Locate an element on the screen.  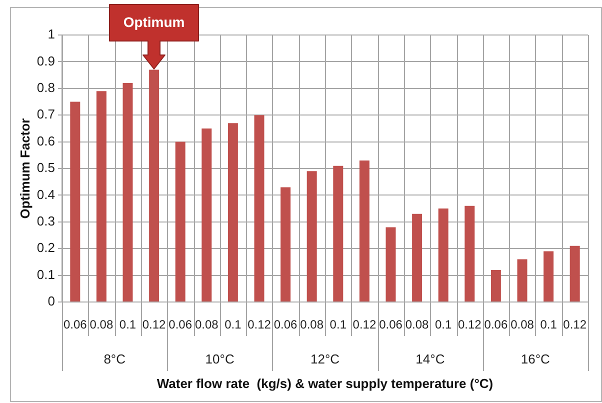
y-tick-label: 1 is located at coordinates (51, 34).